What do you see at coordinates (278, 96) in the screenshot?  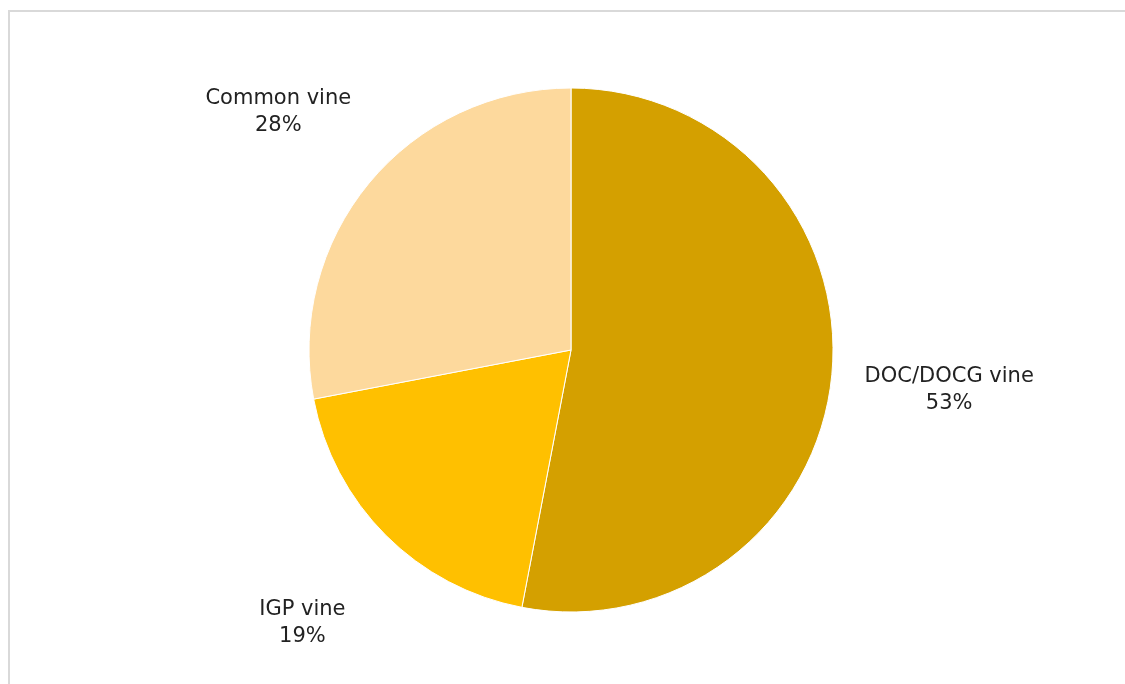 I see `slice-label: Common vine` at bounding box center [278, 96].